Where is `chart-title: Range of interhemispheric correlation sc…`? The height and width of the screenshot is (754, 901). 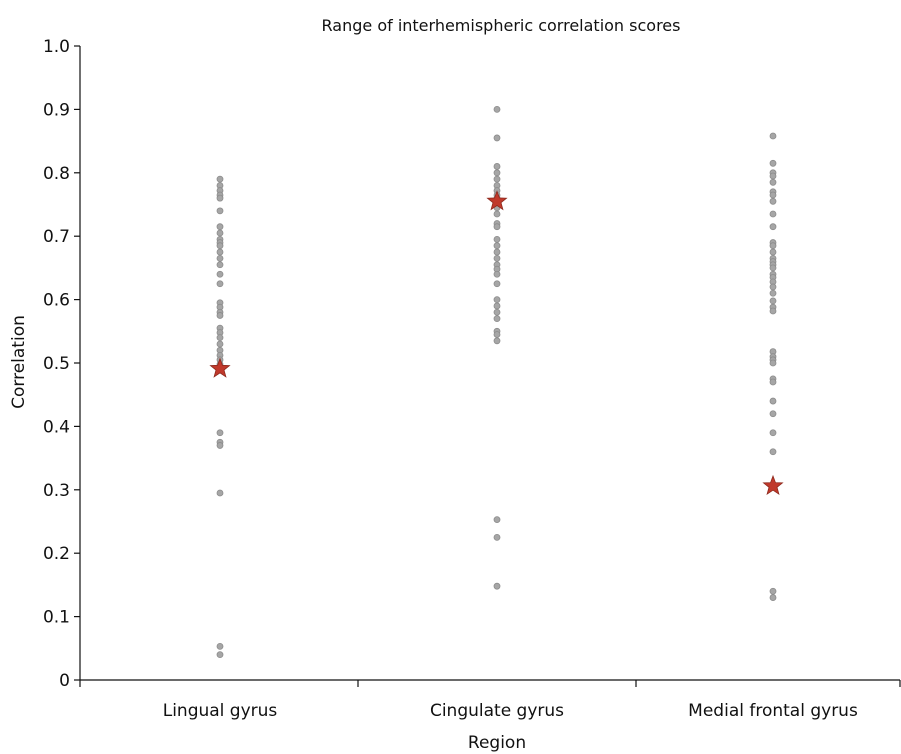 chart-title: Range of interhemispheric correlation sc… is located at coordinates (501, 25).